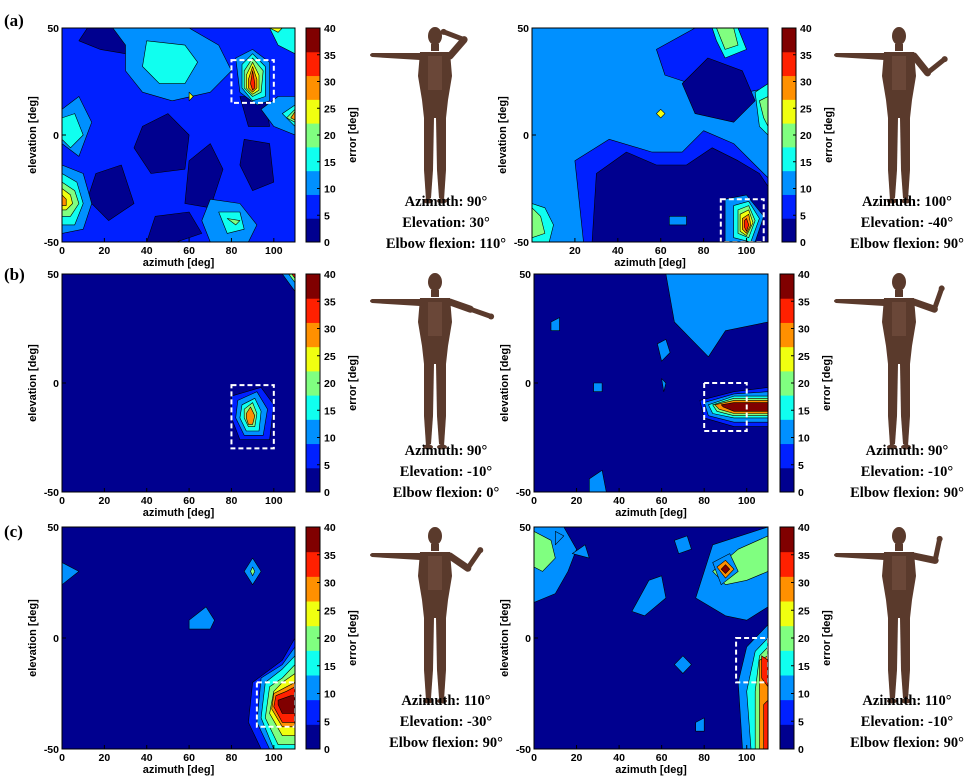 This screenshot has width=965, height=776. I want to click on figure-forearm, so click(480, 313).